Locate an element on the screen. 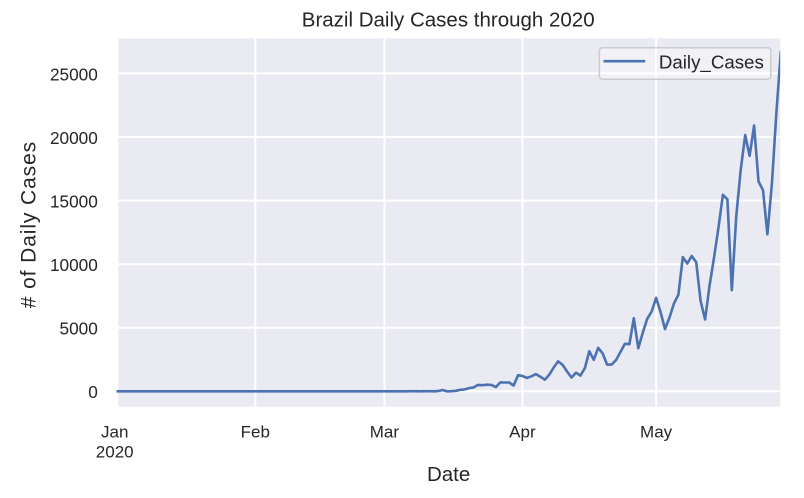  svg-text: 5000 is located at coordinates (79, 329).